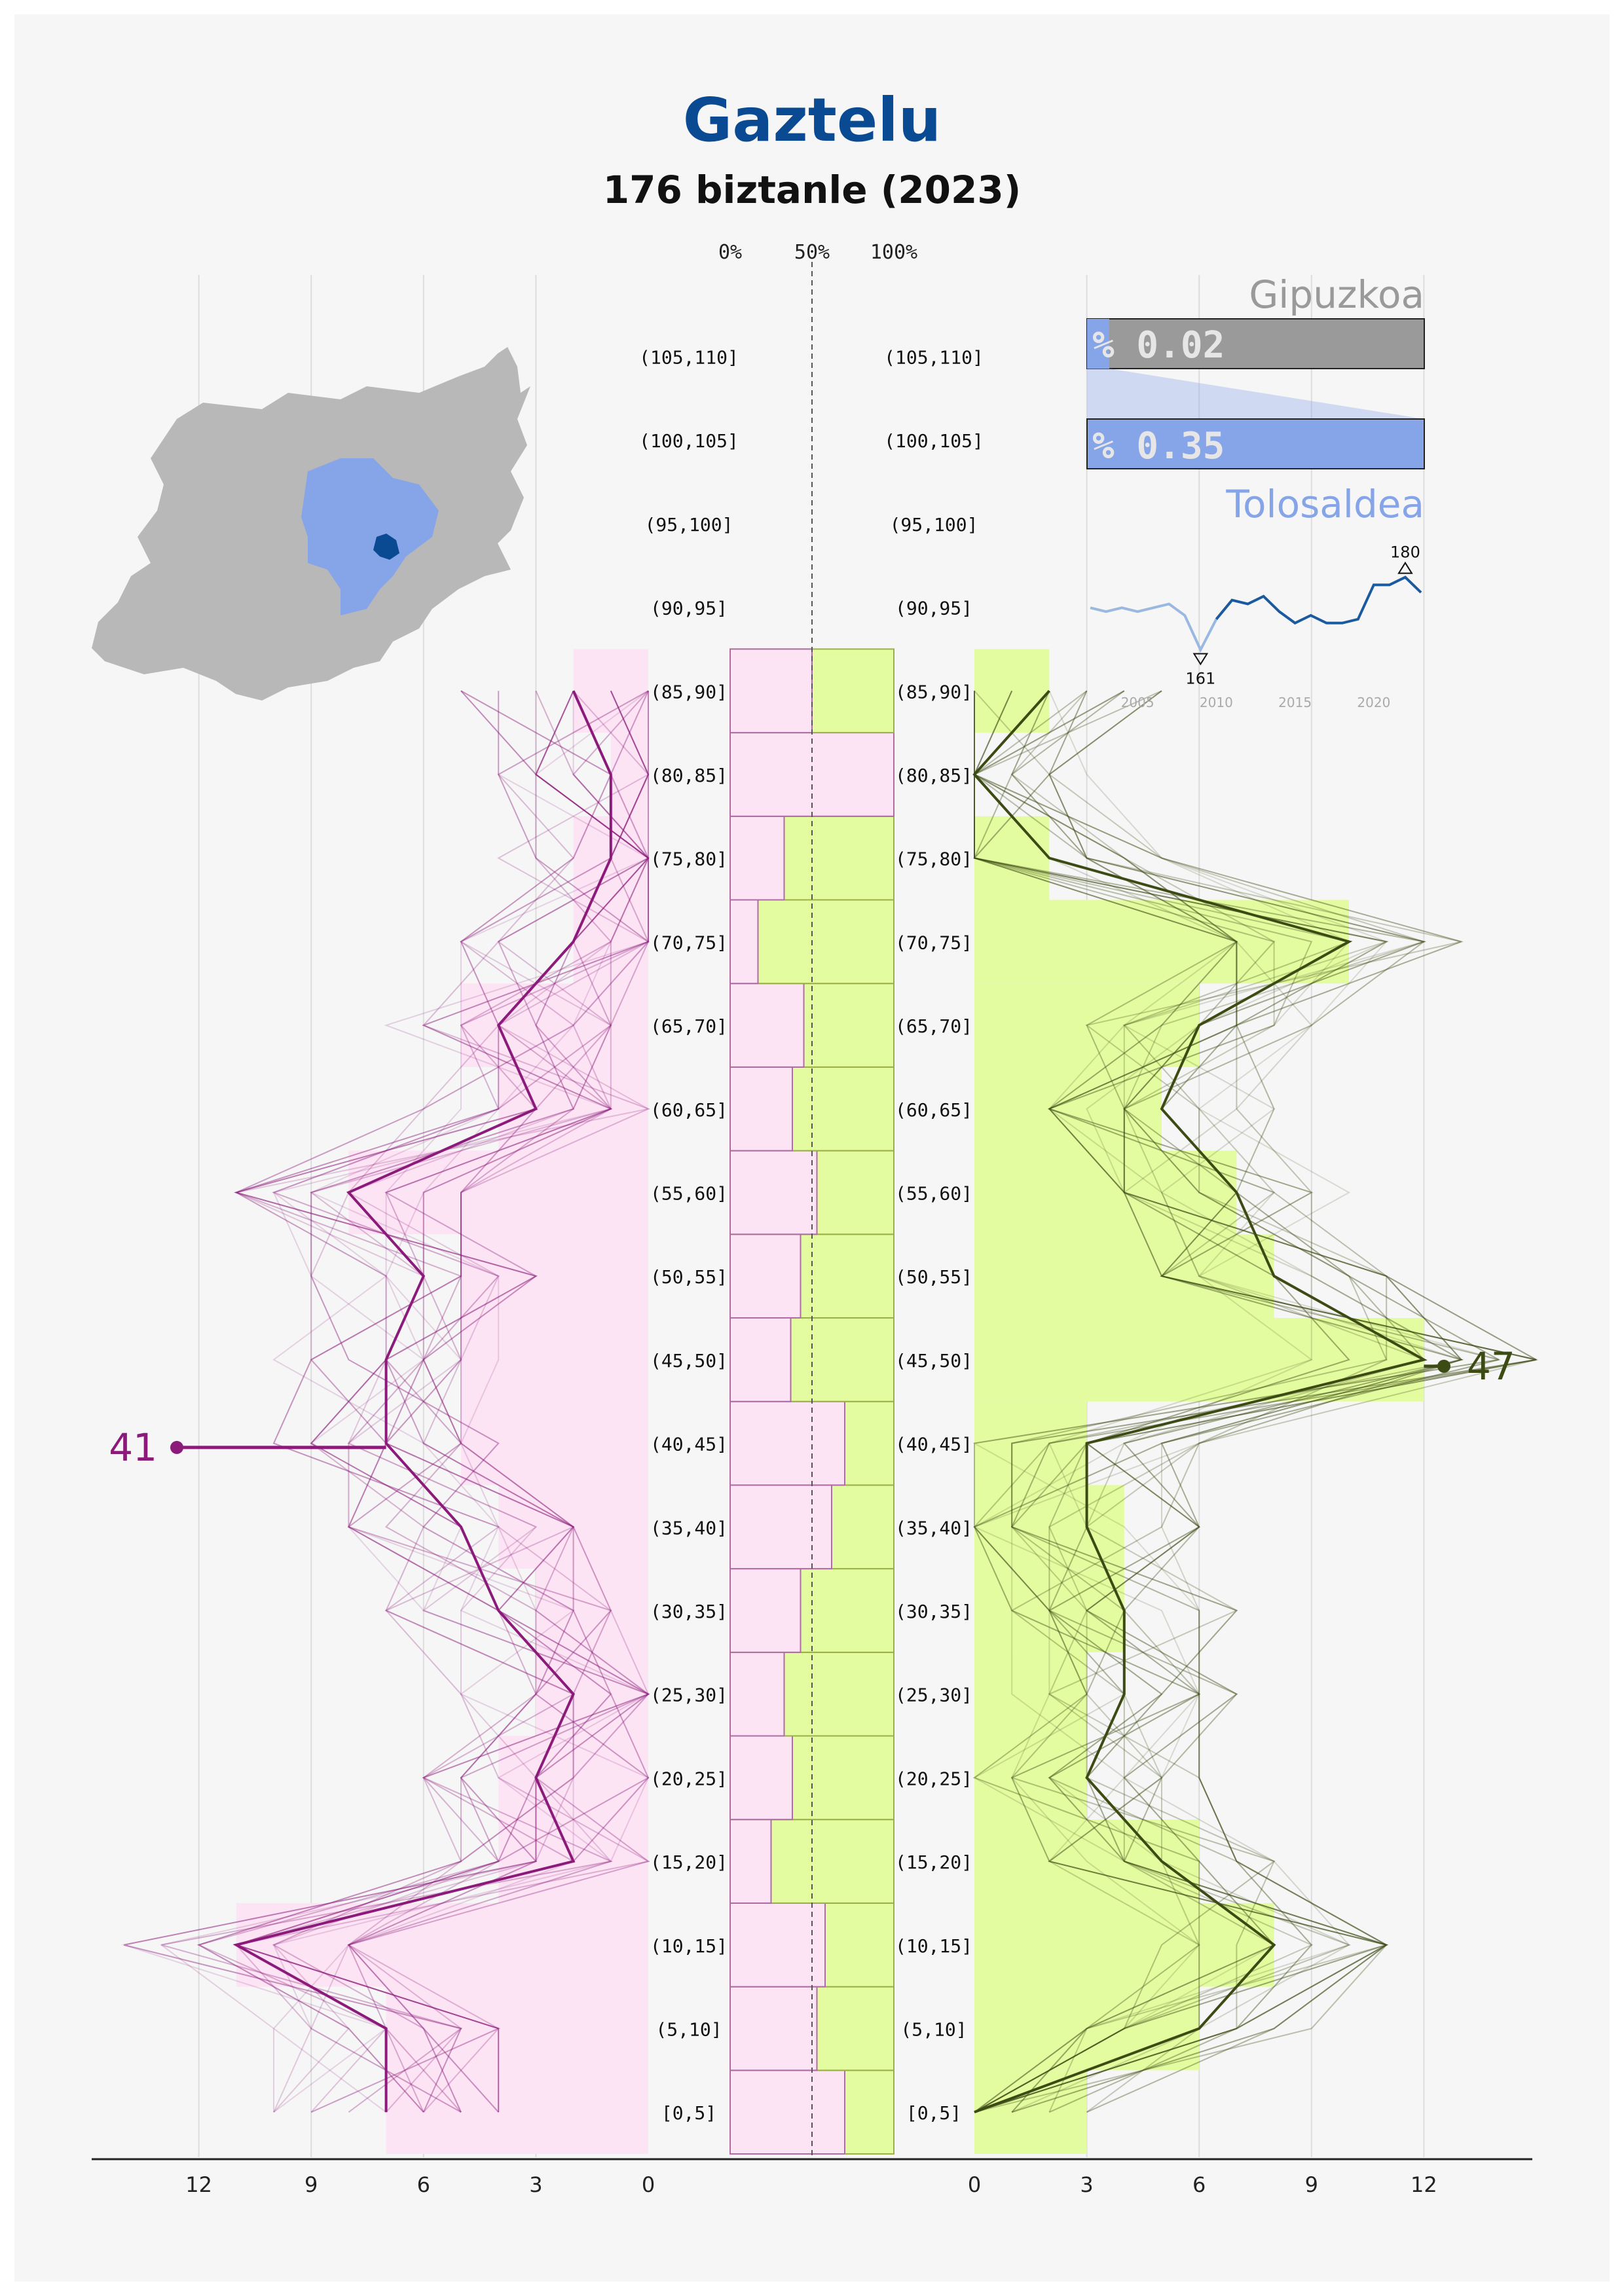 Image resolution: width=1624 pixels, height=2296 pixels. What do you see at coordinates (688, 2113) in the screenshot?
I see `age-label-left: [0,5]` at bounding box center [688, 2113].